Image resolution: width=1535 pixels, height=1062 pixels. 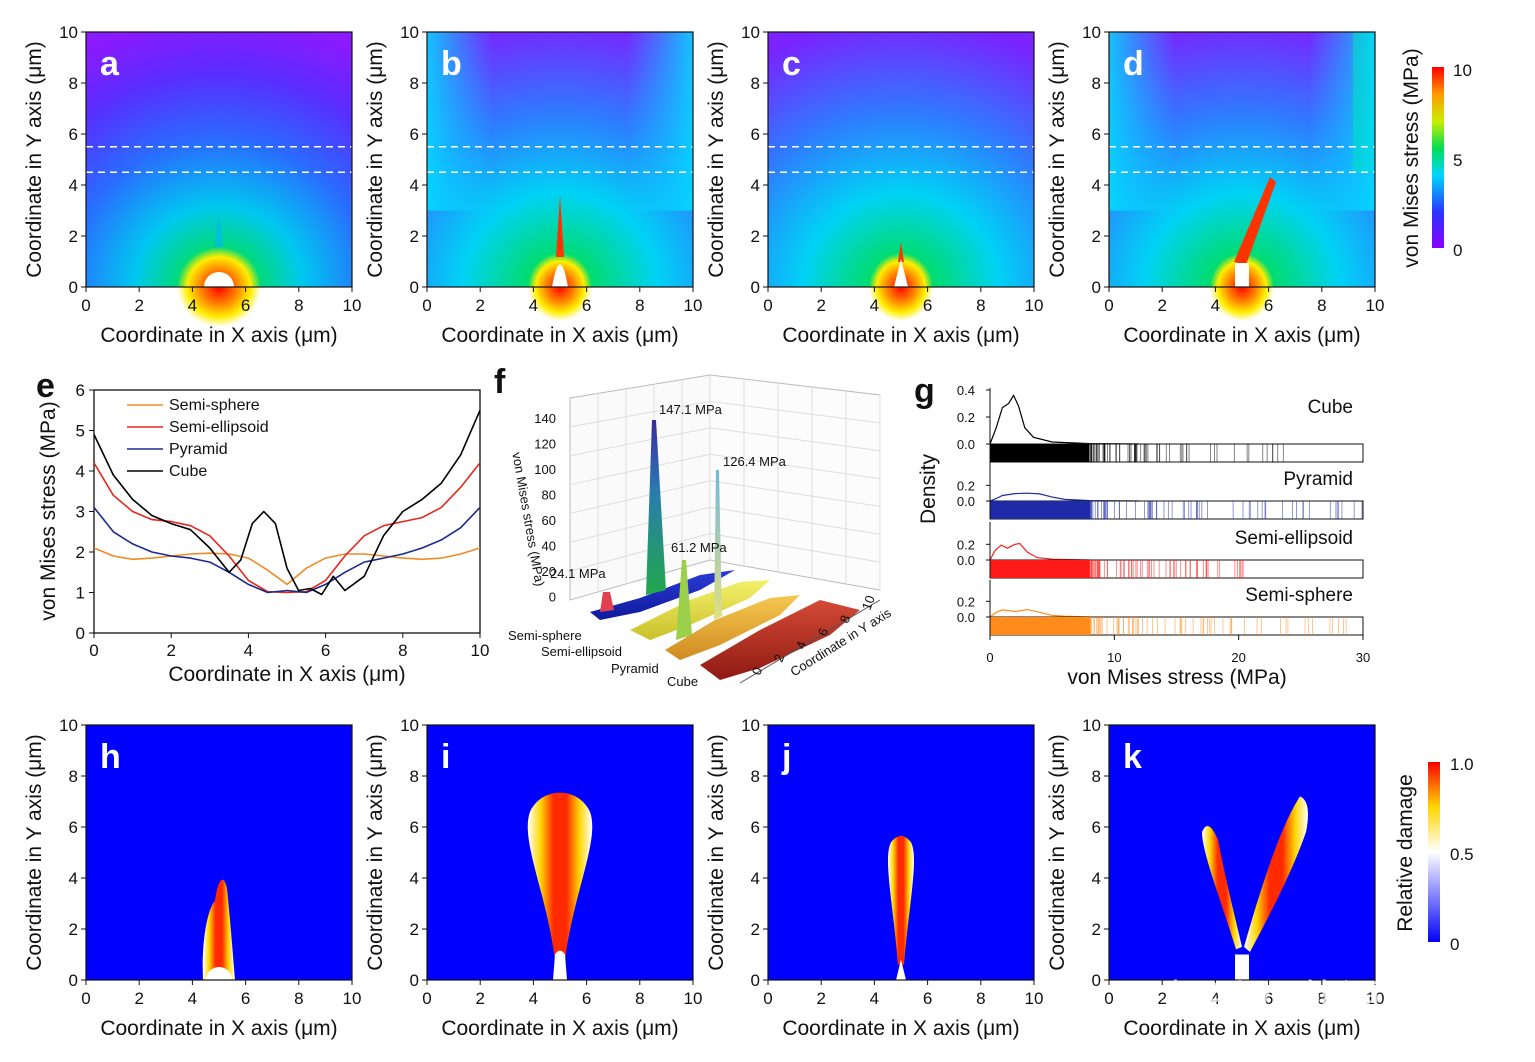 I want to click on panel-e-xlabel: Coordinate in X axis (μm), so click(x=286, y=674).